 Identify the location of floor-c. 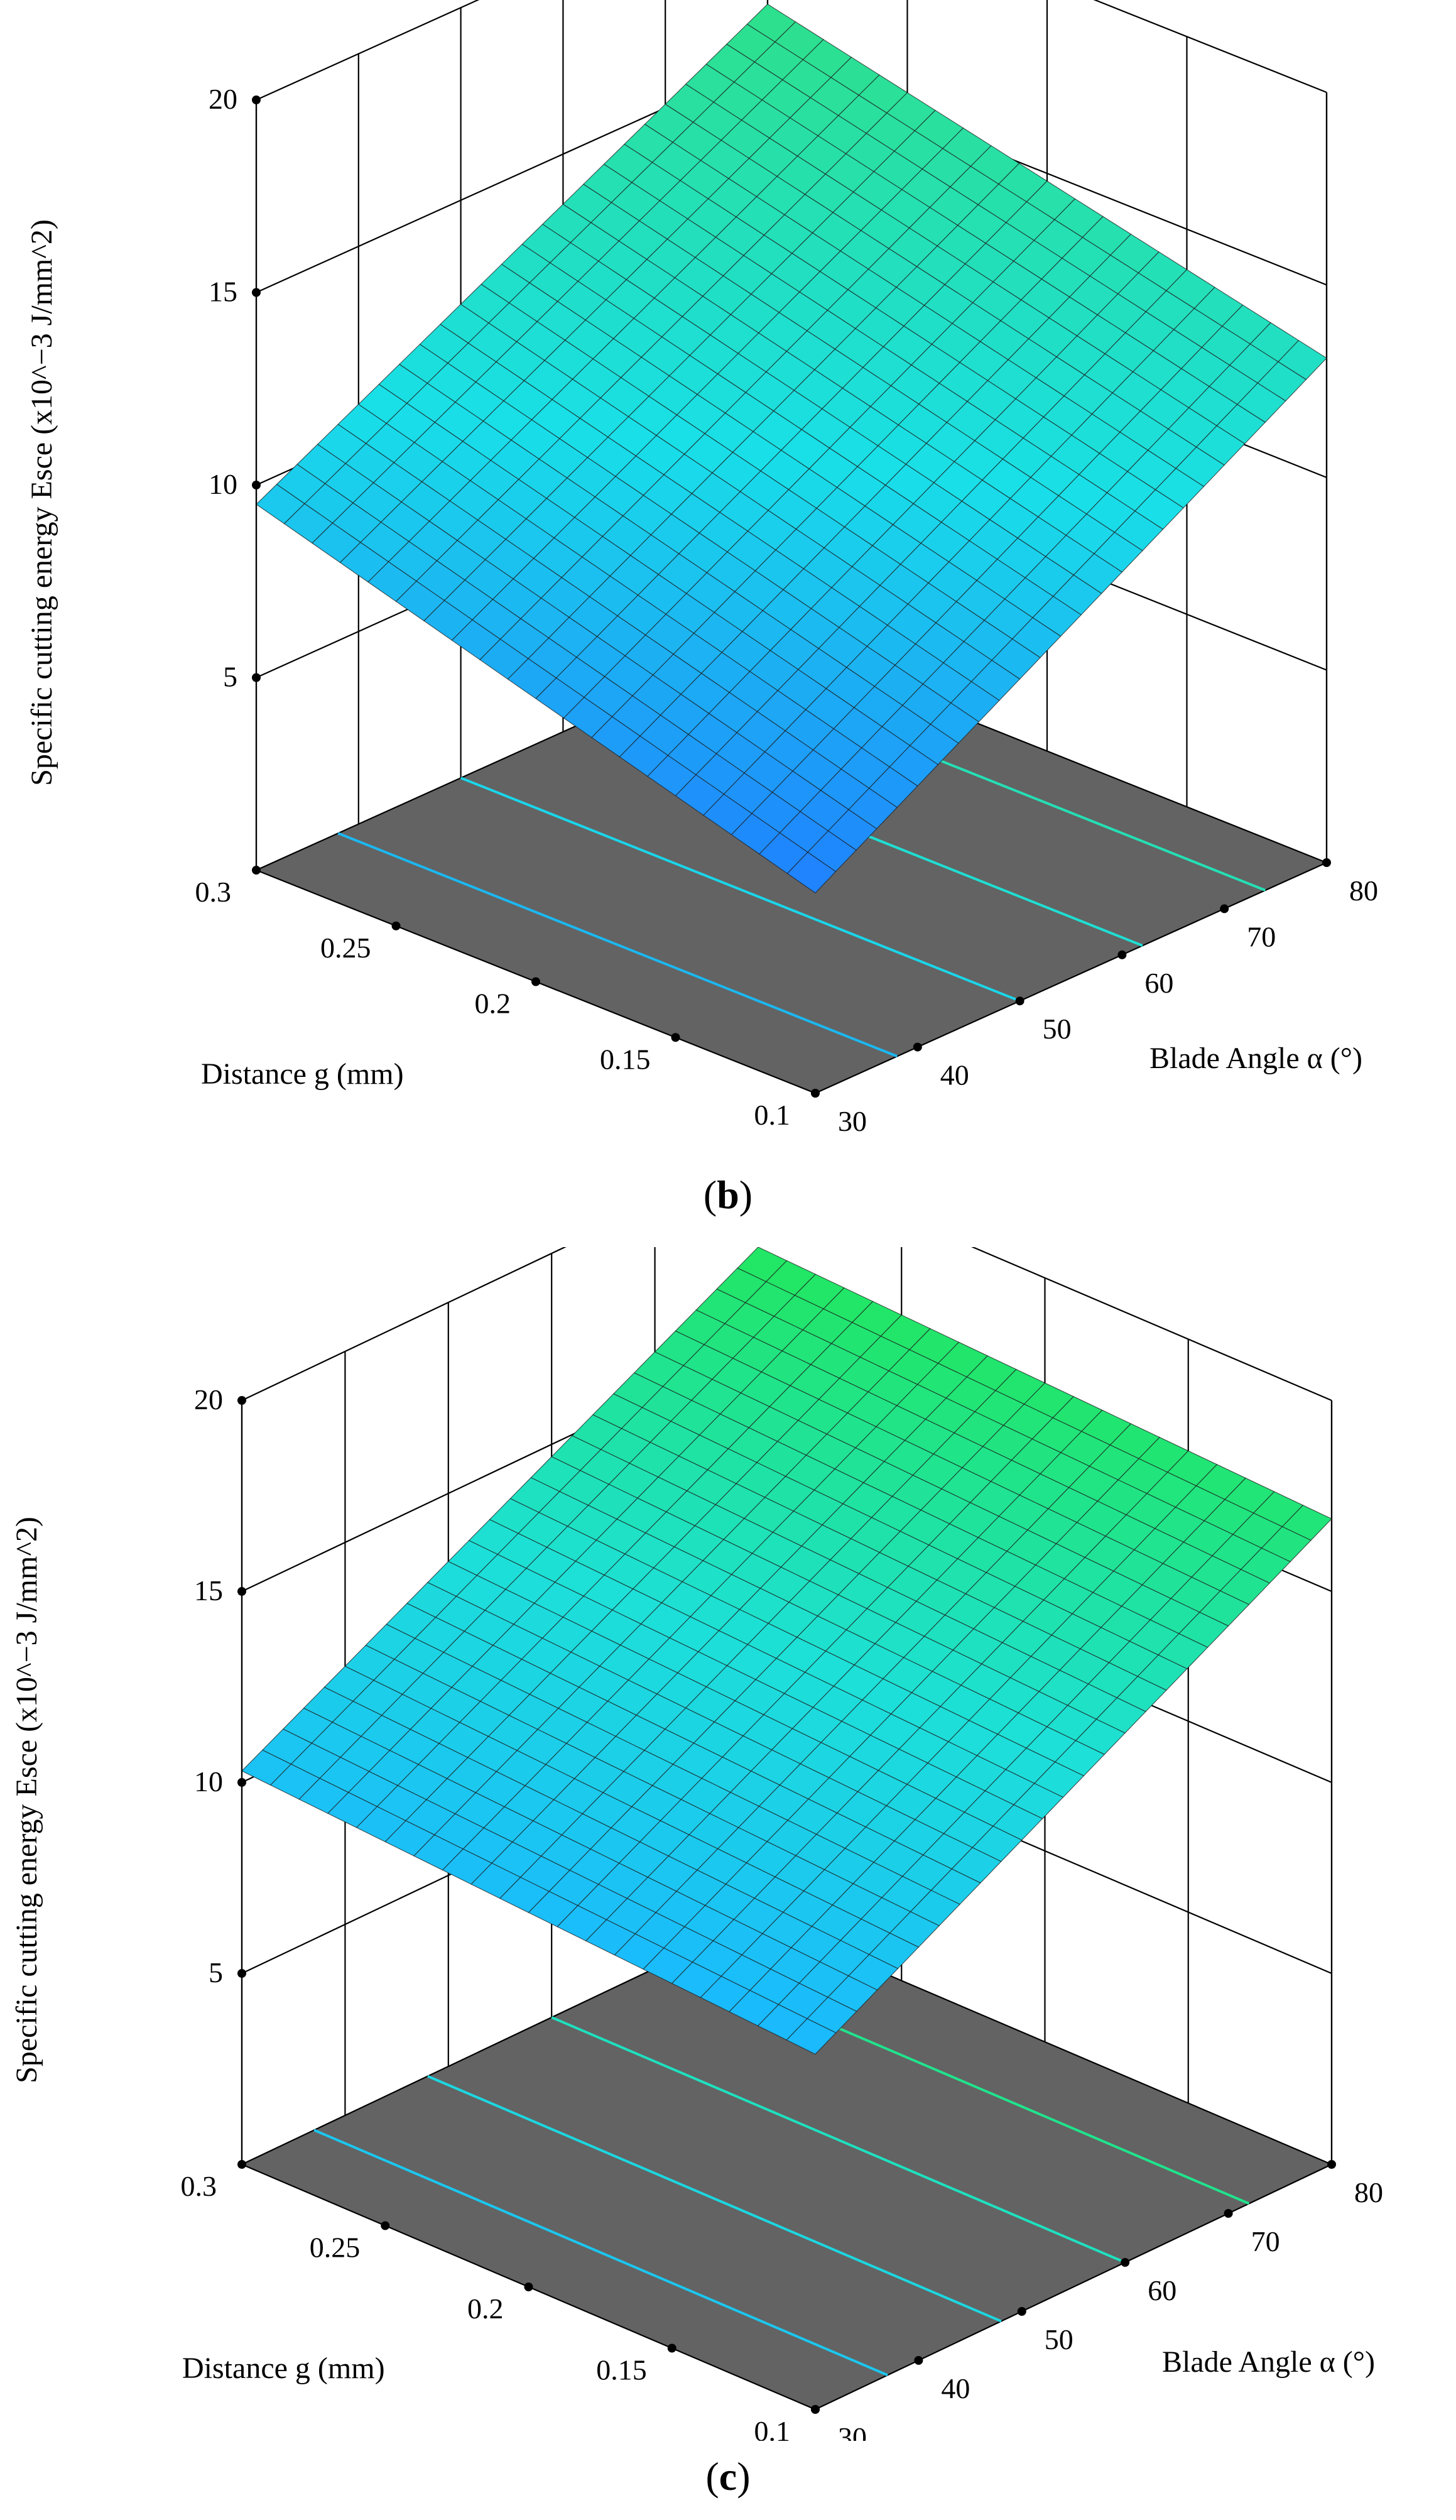
(787, 2164).